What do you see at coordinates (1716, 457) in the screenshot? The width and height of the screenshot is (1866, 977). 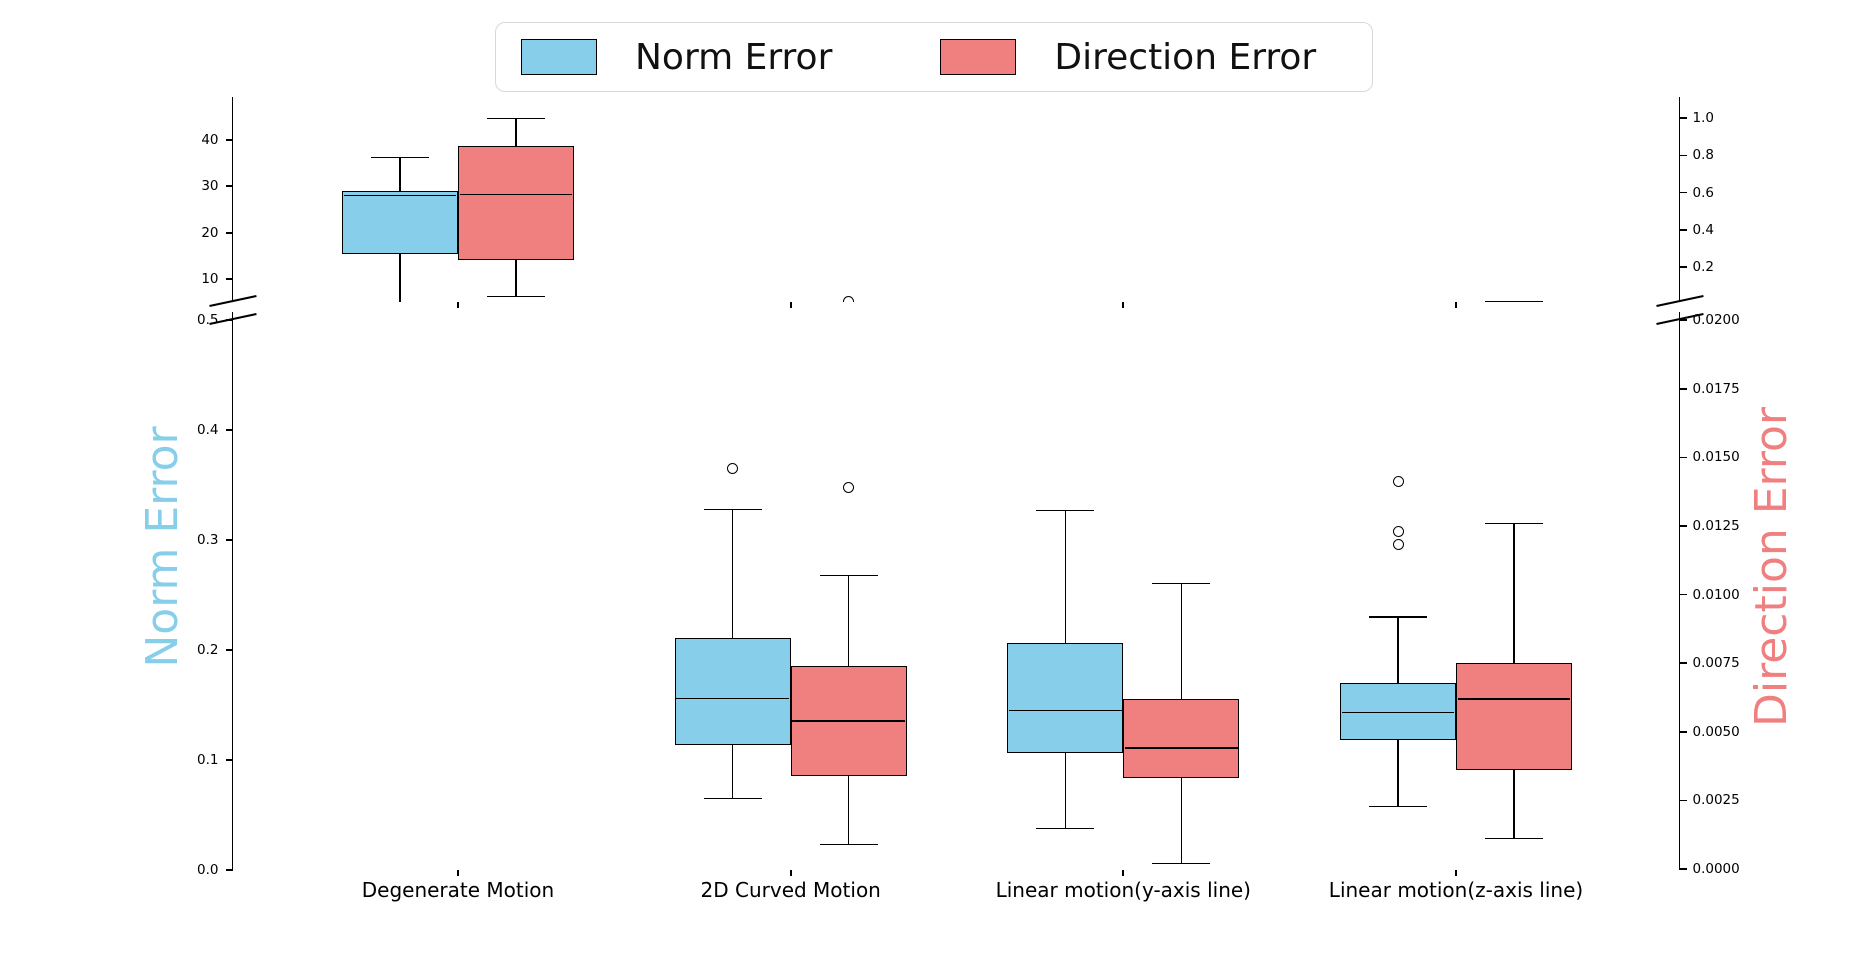 I see `y-tick-label-right: 0.0150` at bounding box center [1716, 457].